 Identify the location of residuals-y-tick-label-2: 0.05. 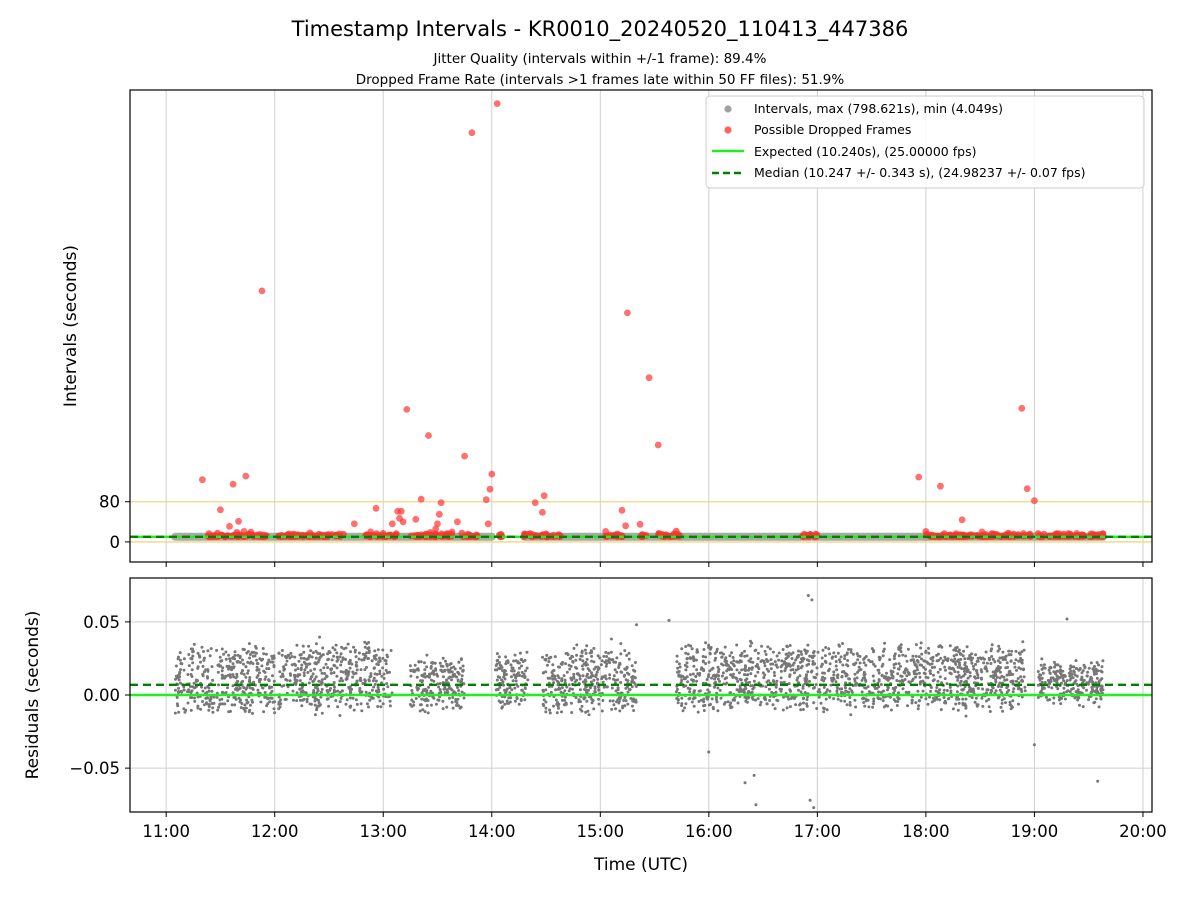
(101, 622).